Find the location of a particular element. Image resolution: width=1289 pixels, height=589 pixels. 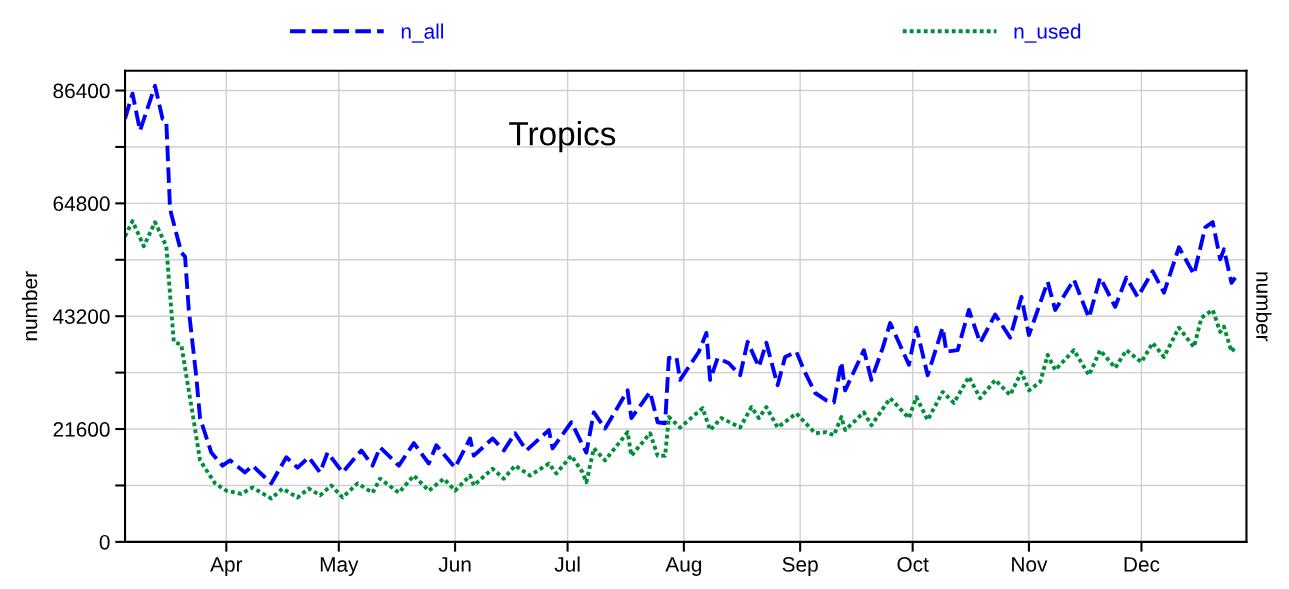

legend-label: n_all is located at coordinates (422, 33).